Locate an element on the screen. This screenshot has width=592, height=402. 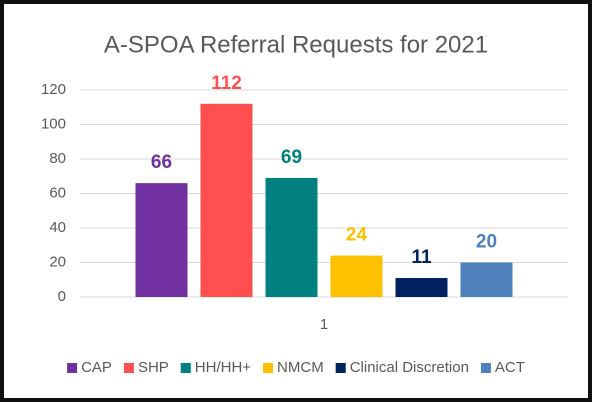
legend-label: NMCM is located at coordinates (300, 367).